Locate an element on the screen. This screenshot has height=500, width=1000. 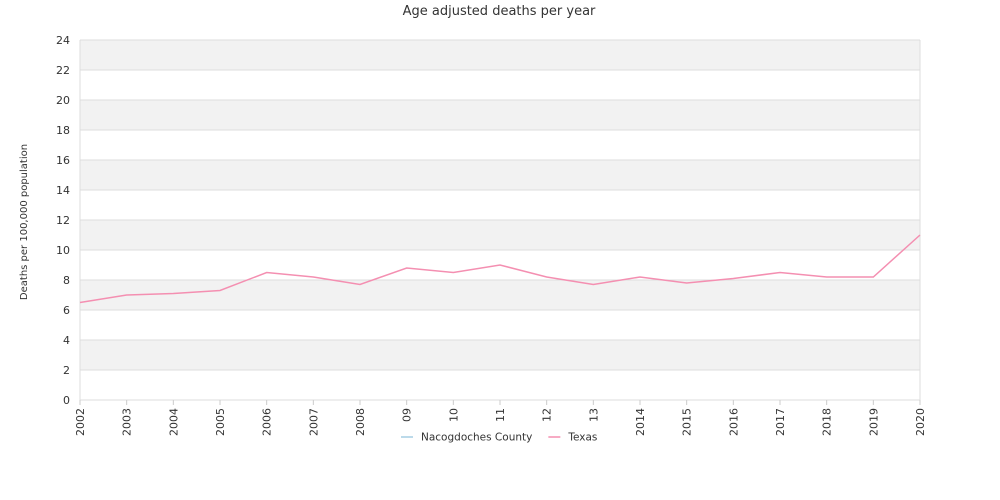
x-tick-label: 2016 is located at coordinates (733, 422).